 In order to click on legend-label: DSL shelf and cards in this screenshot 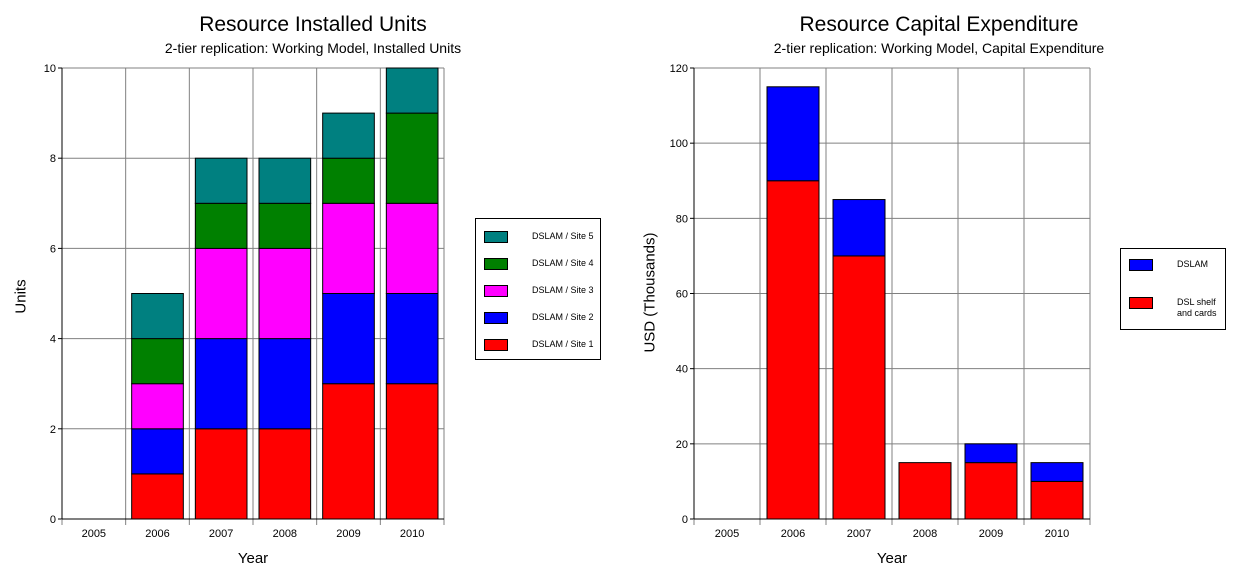, I will do `click(1197, 307)`.